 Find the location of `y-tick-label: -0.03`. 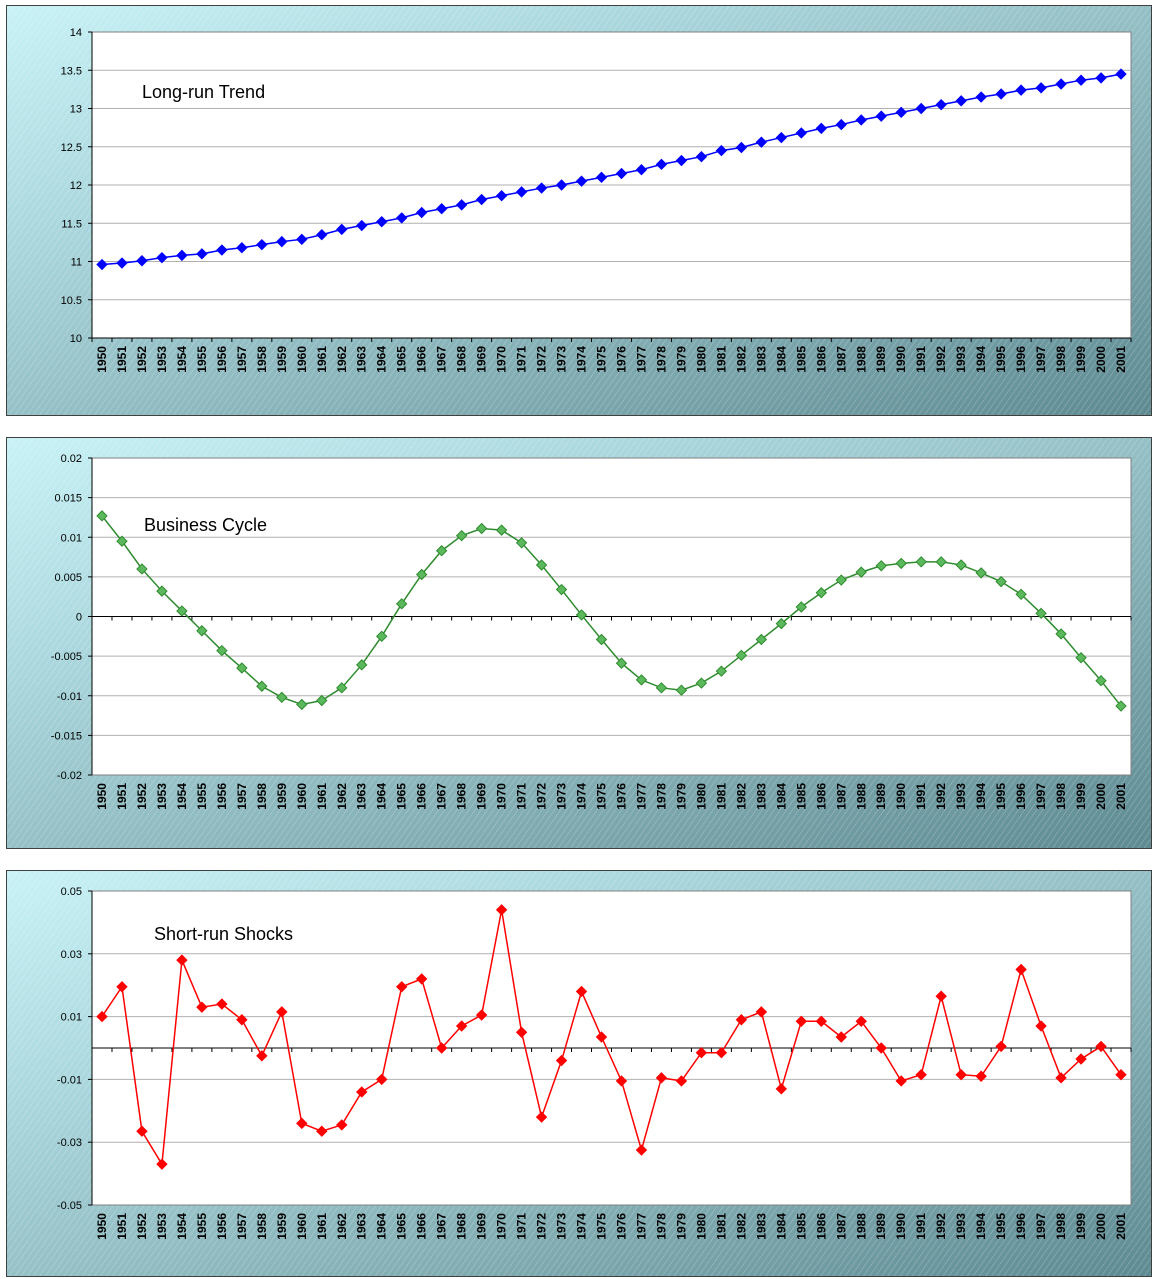

y-tick-label: -0.03 is located at coordinates (69, 1143).